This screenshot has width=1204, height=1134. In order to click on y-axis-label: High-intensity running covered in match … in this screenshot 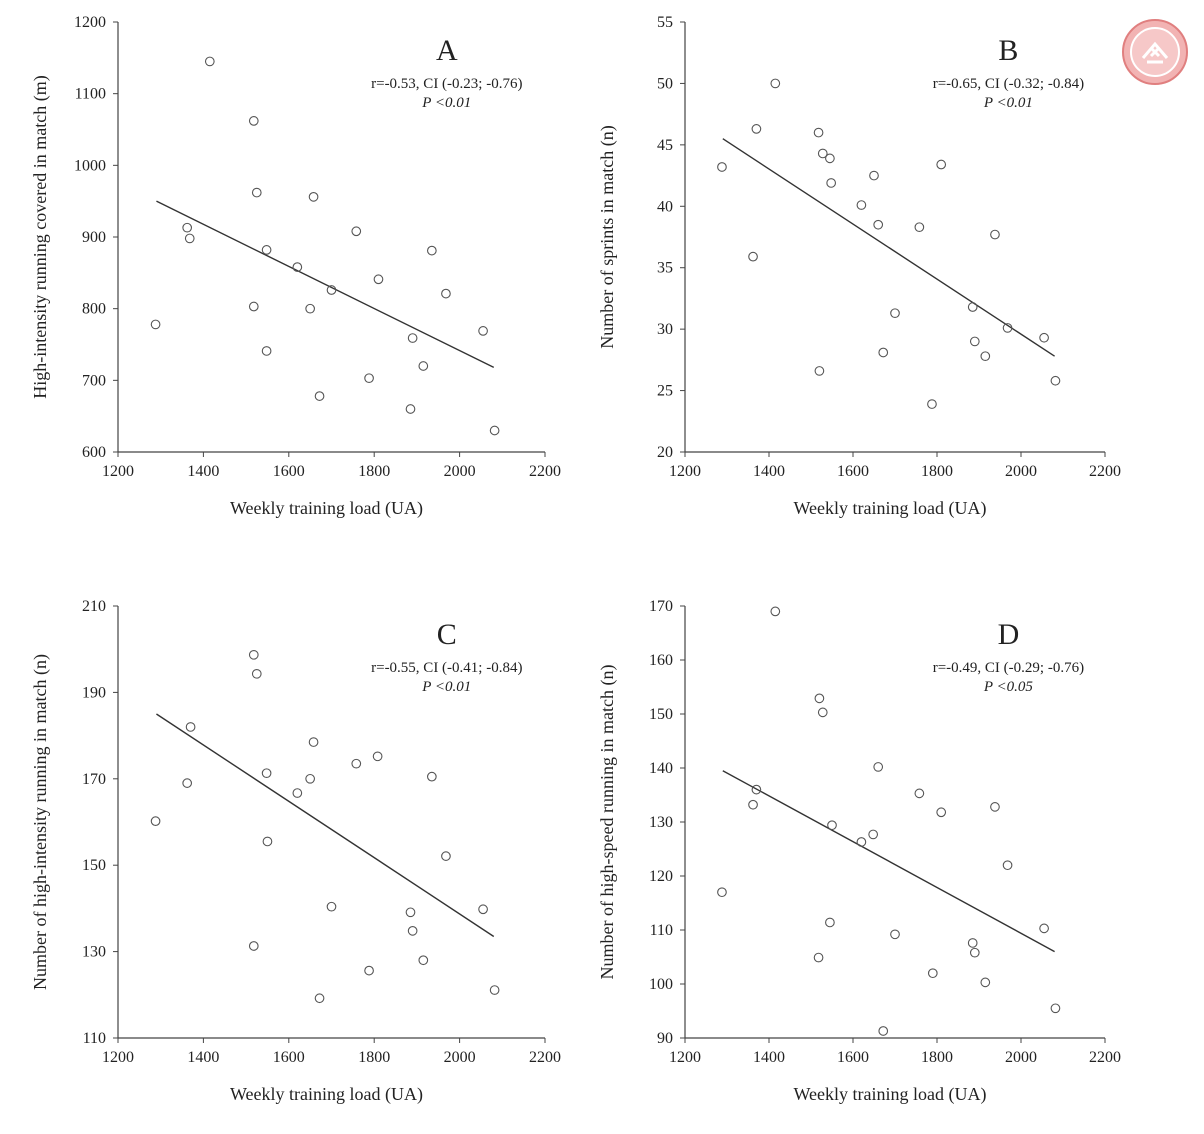, I will do `click(40, 236)`.